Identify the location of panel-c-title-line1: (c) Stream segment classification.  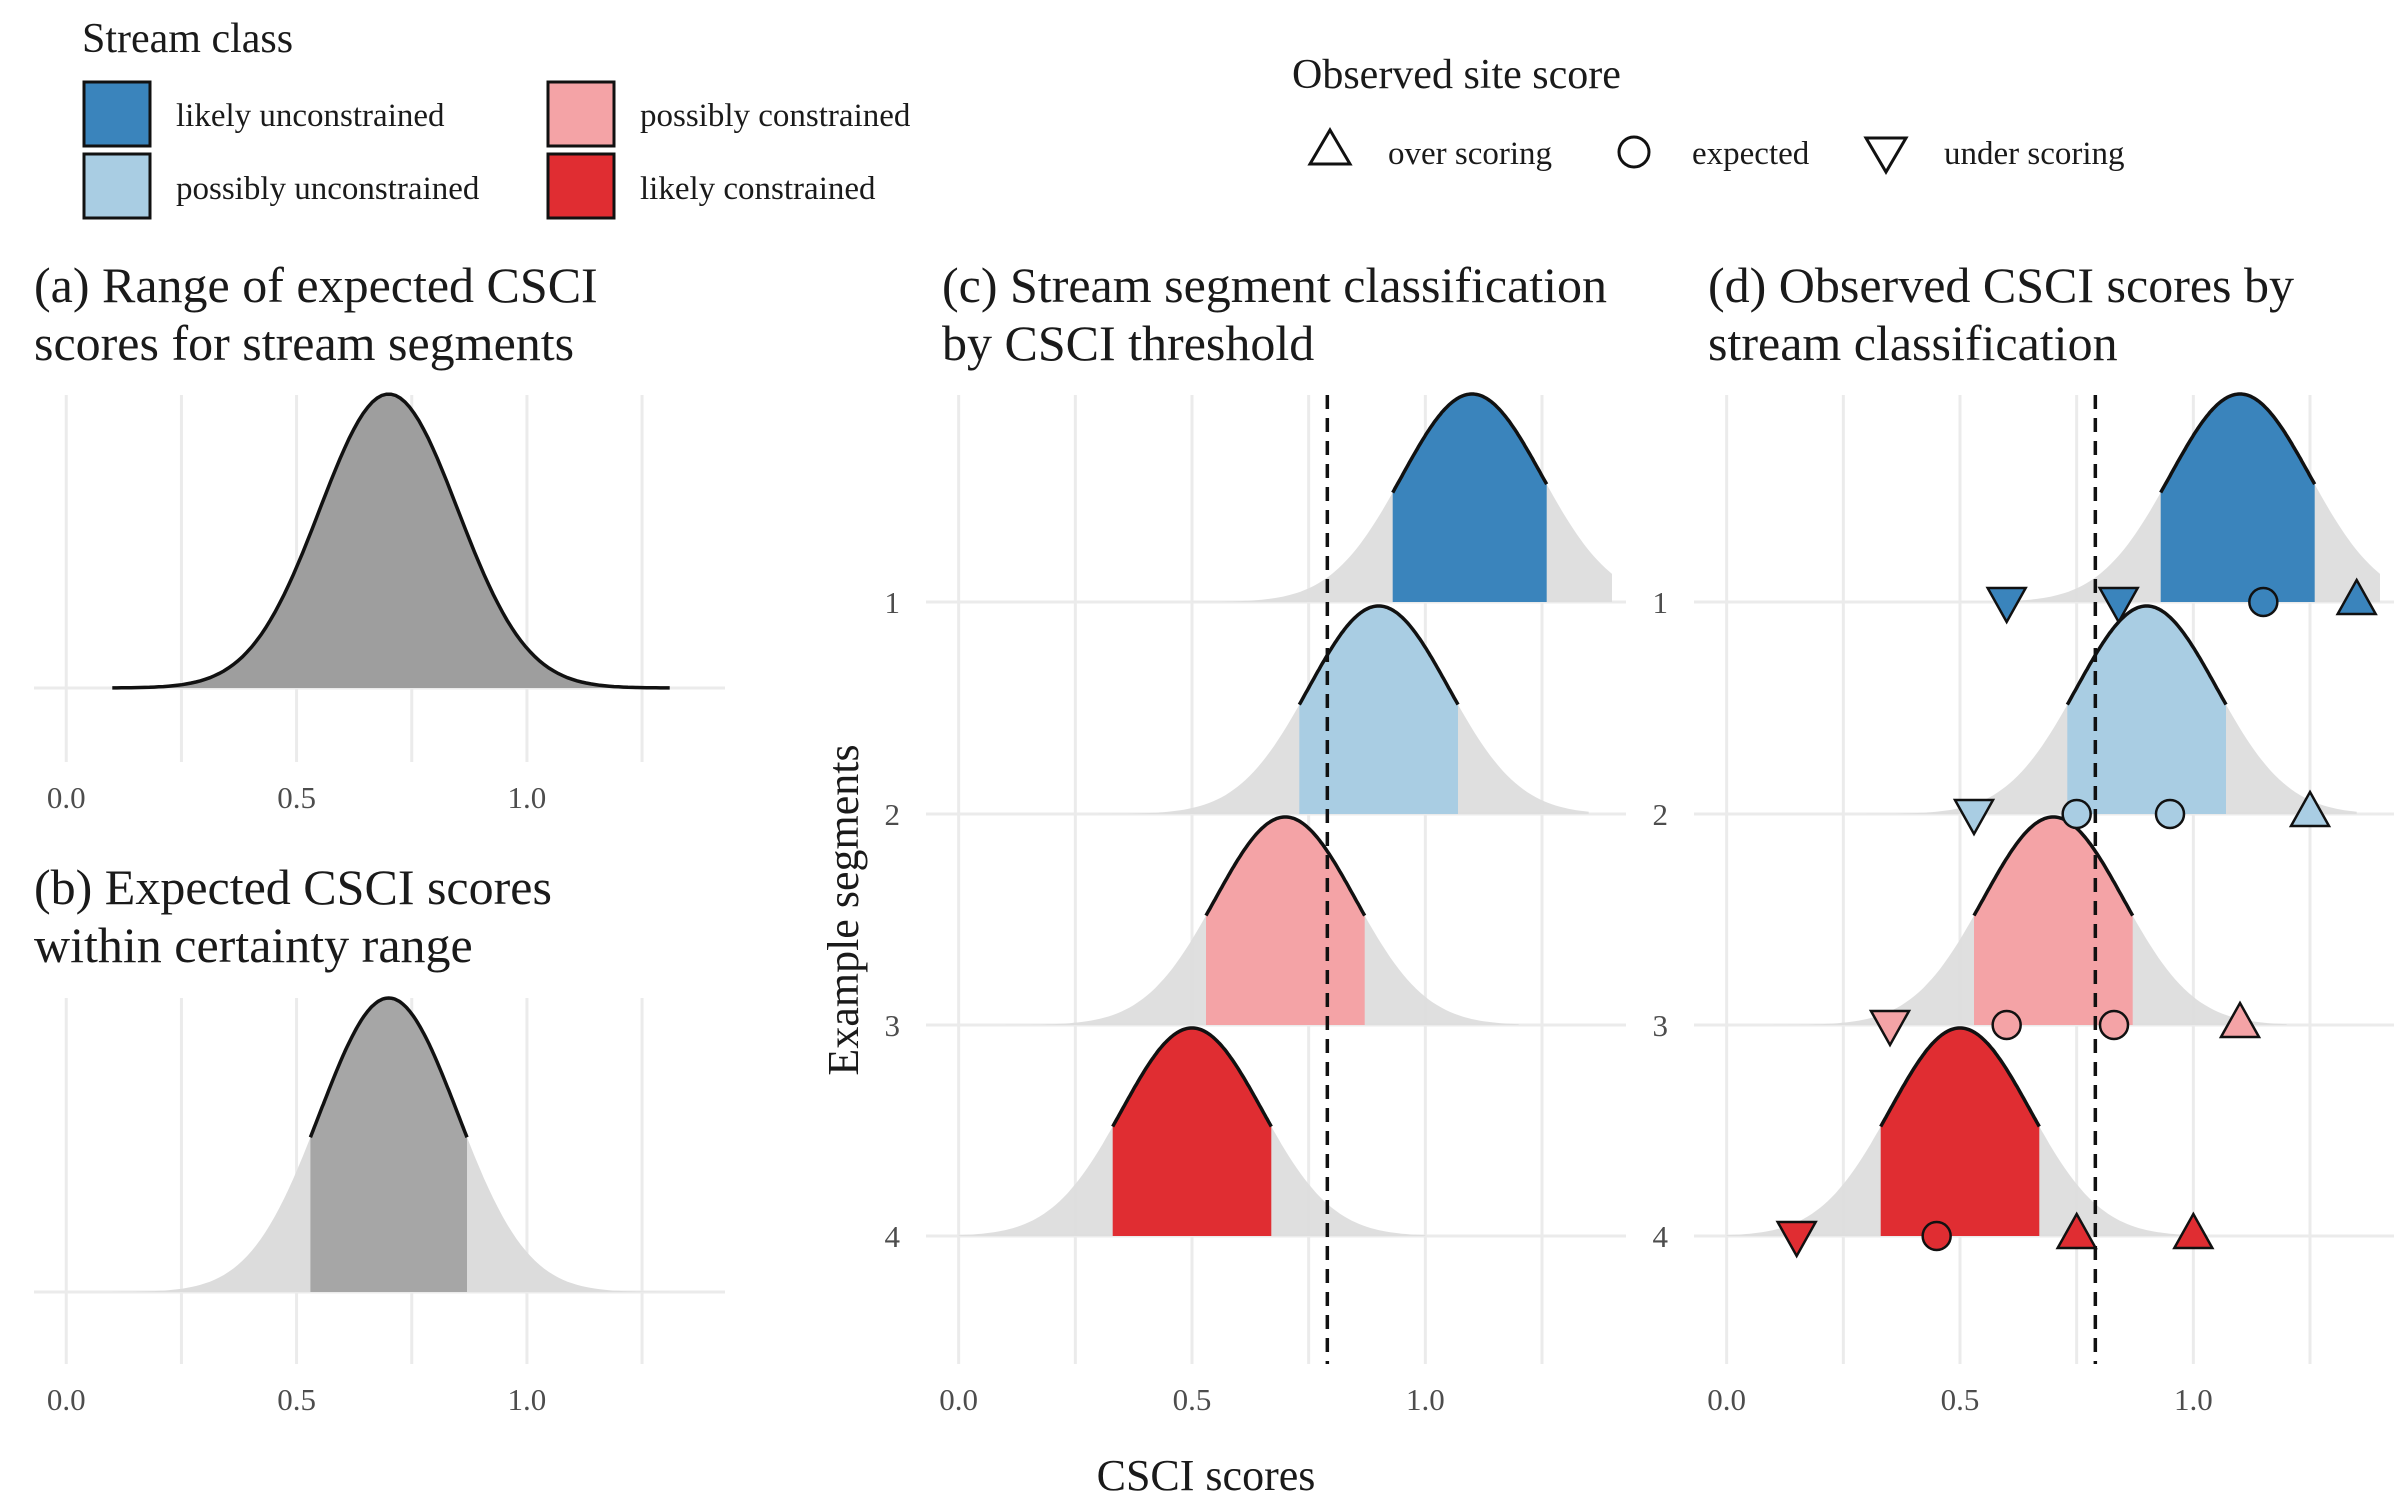
(1274, 285).